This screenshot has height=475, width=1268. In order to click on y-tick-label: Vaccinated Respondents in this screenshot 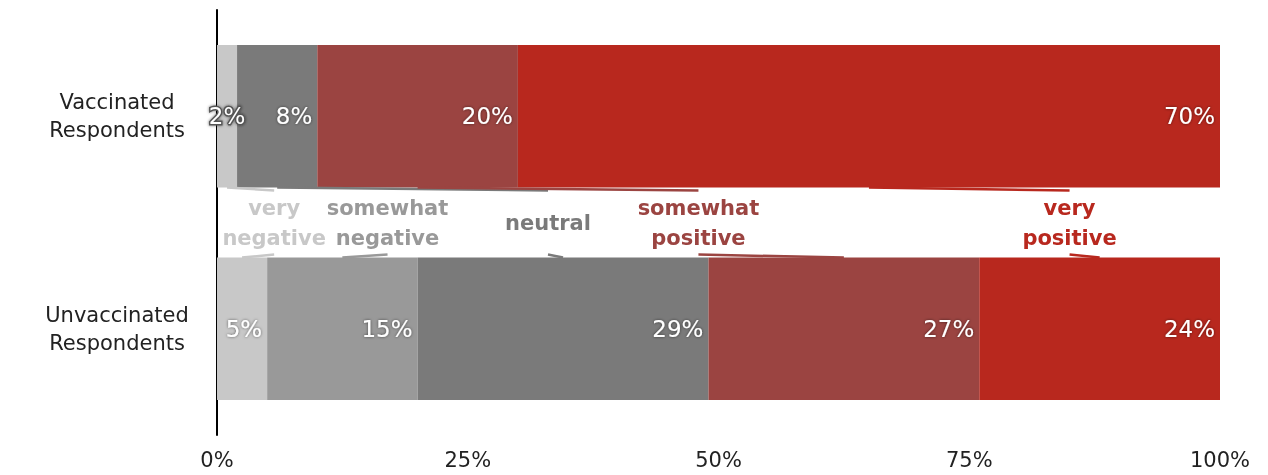, I will do `click(117, 116)`.